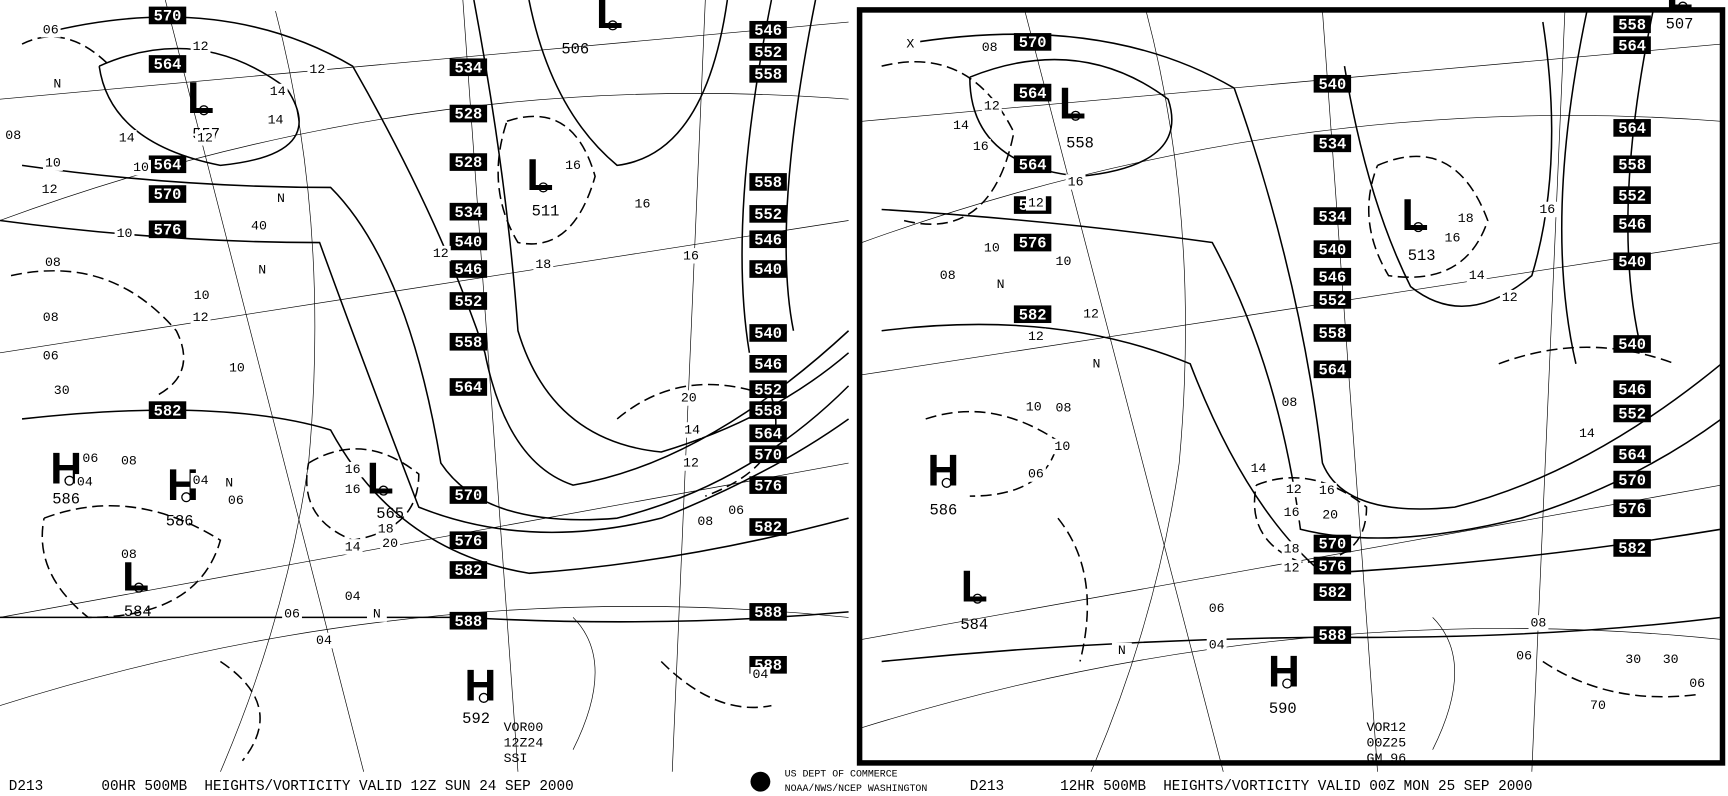  Describe the element at coordinates (259, 226) in the screenshot. I see `contour-label: 40` at that location.